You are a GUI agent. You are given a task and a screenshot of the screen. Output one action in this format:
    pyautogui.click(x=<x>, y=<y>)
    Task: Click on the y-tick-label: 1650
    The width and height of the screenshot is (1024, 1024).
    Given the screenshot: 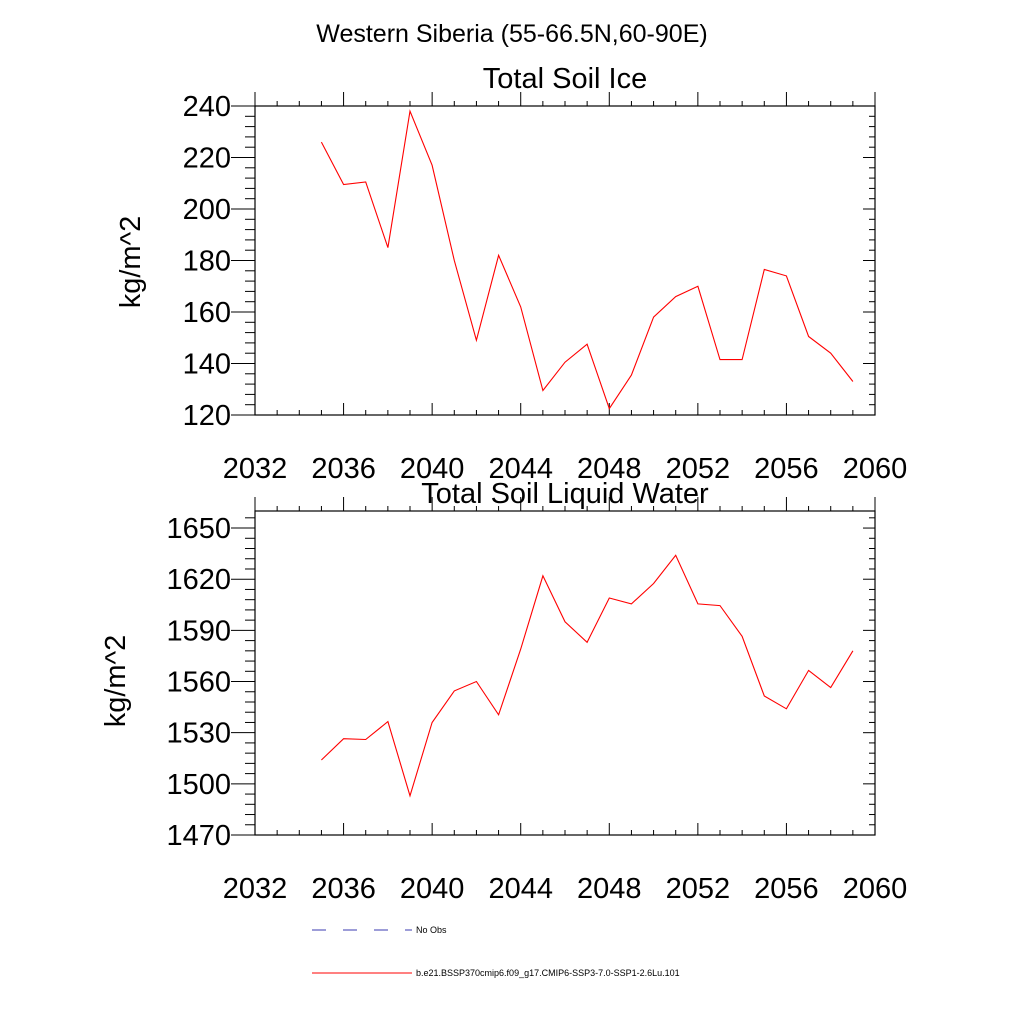 What is the action you would take?
    pyautogui.click(x=198, y=529)
    